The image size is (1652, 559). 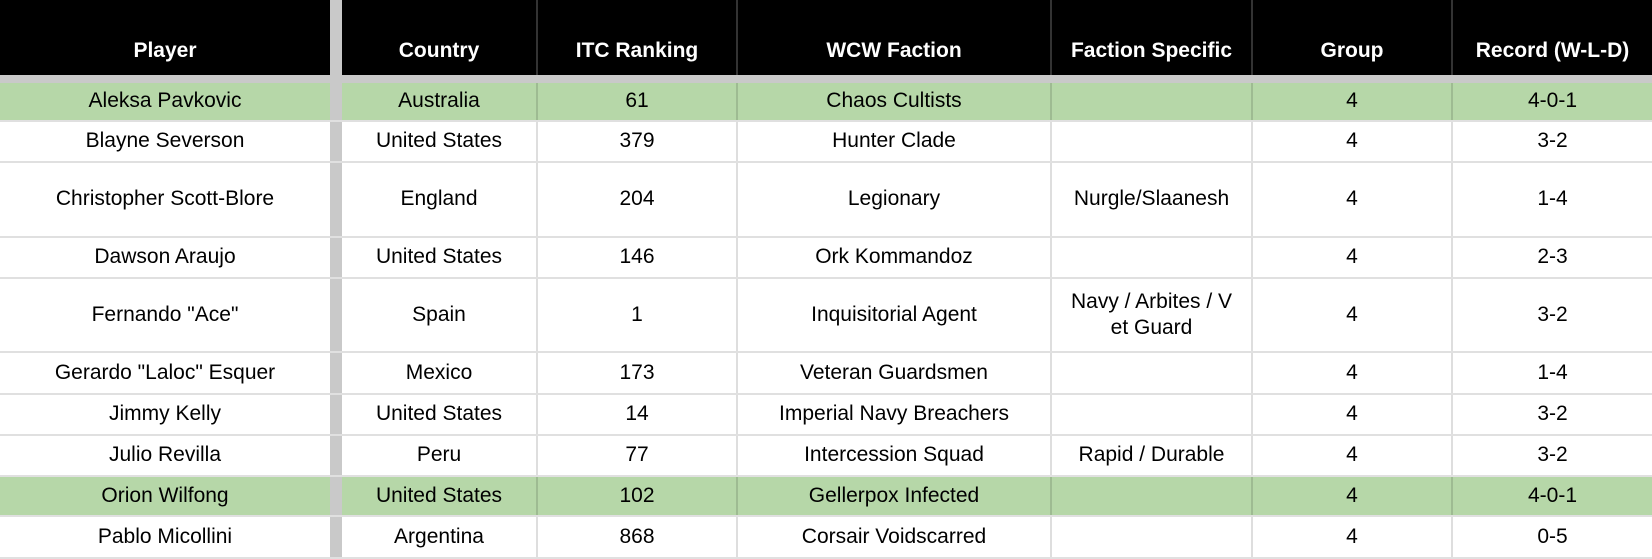 What do you see at coordinates (895, 537) in the screenshot?
I see `cell-wcw-faction: Corsair Voidscarred` at bounding box center [895, 537].